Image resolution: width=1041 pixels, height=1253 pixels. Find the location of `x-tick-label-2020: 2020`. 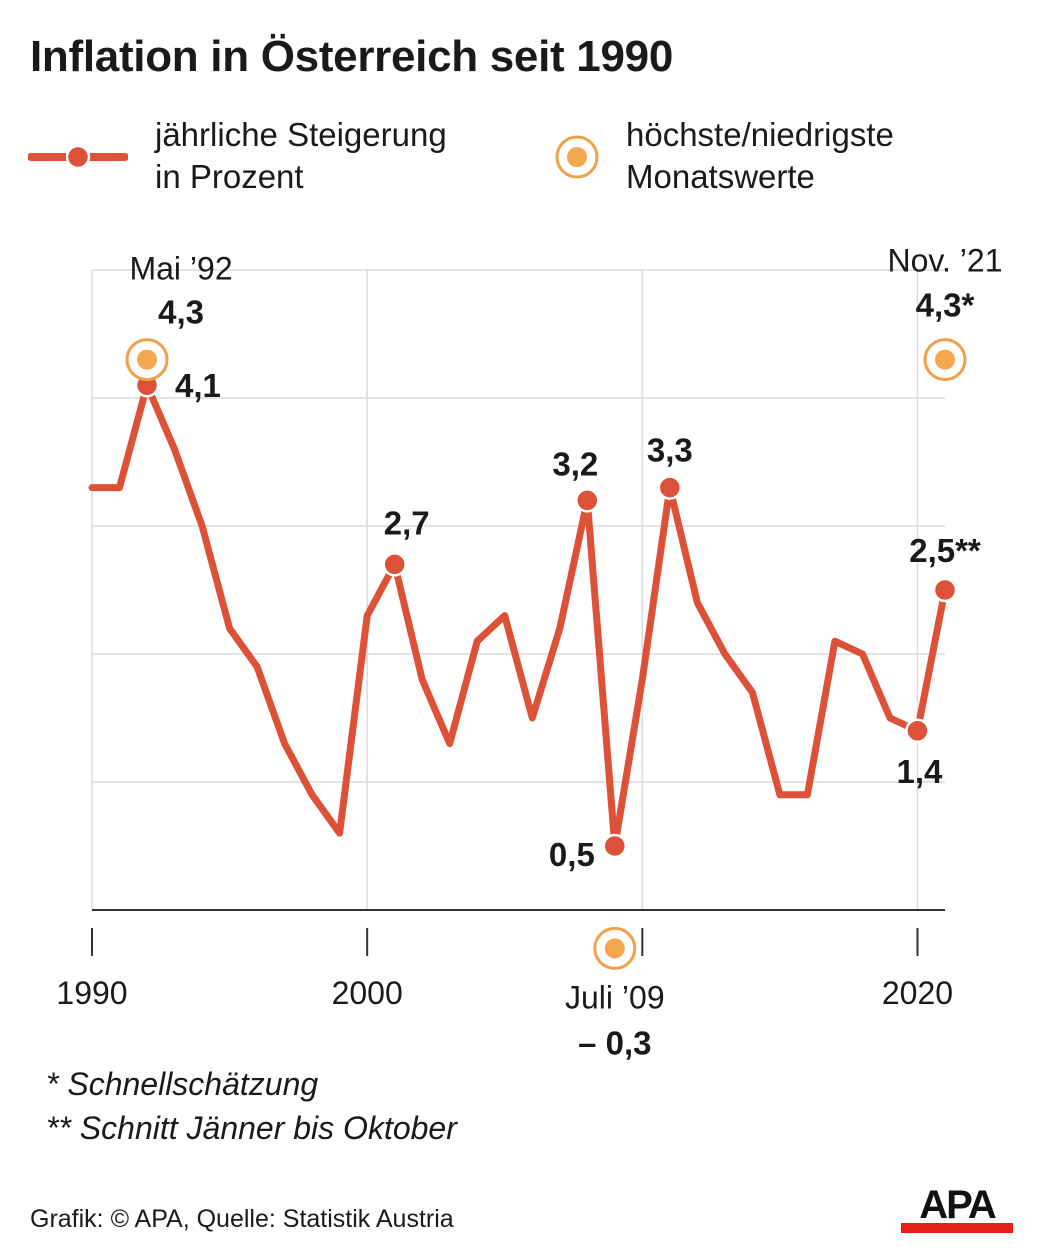

x-tick-label-2020: 2020 is located at coordinates (917, 993).